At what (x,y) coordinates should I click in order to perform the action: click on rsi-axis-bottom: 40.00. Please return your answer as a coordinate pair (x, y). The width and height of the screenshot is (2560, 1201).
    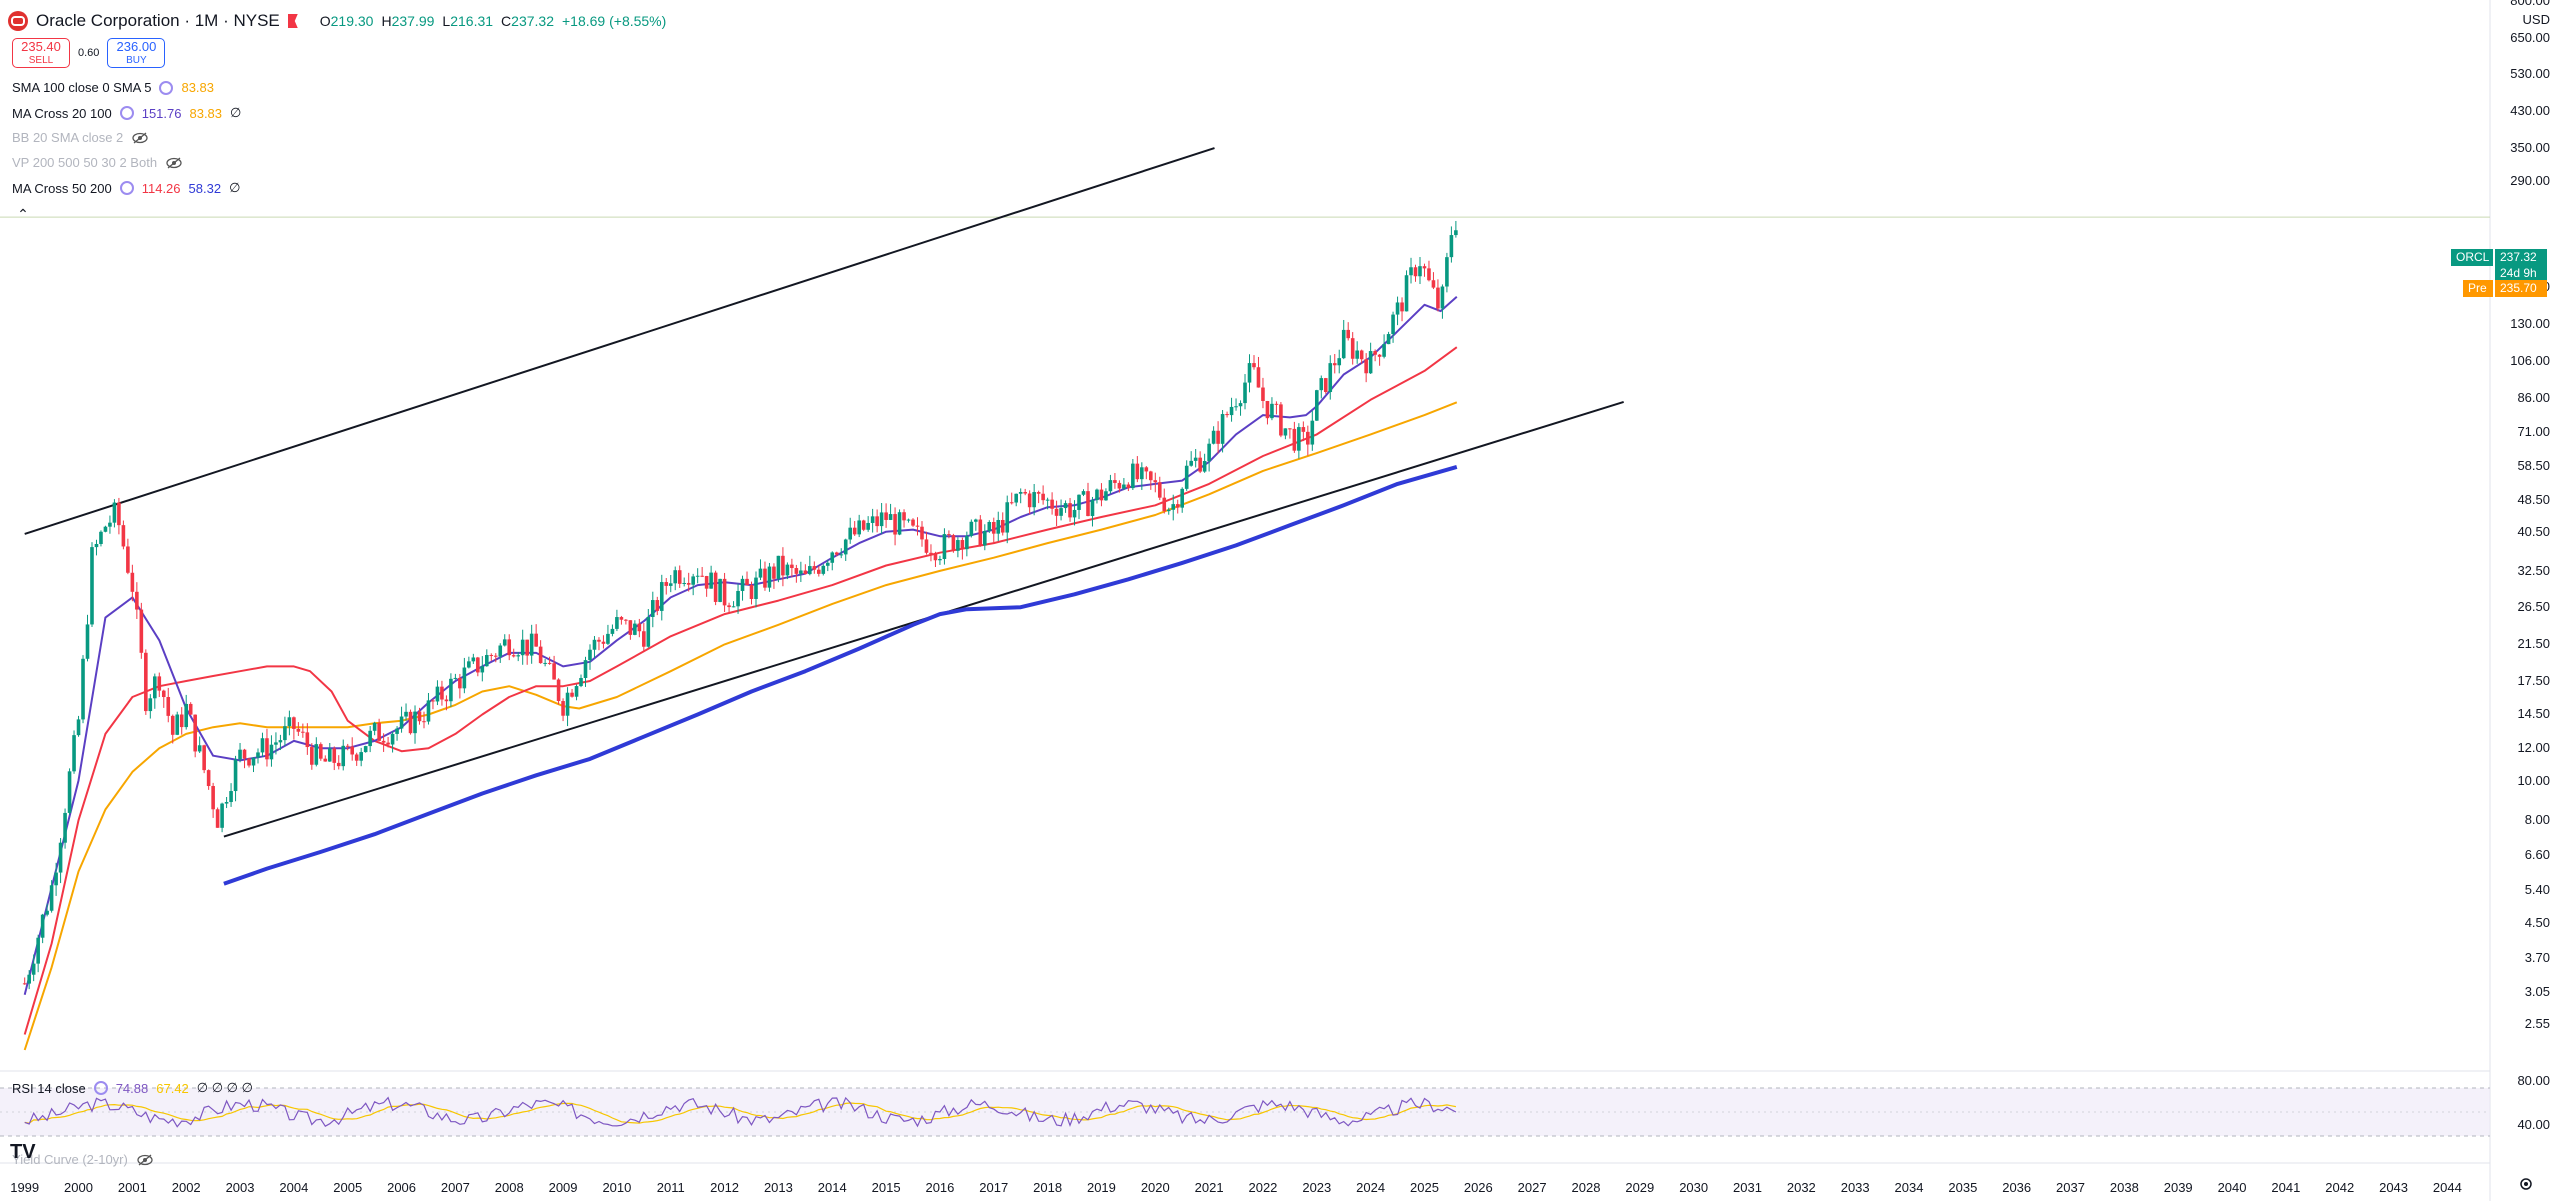
    Looking at the image, I should click on (2533, 1124).